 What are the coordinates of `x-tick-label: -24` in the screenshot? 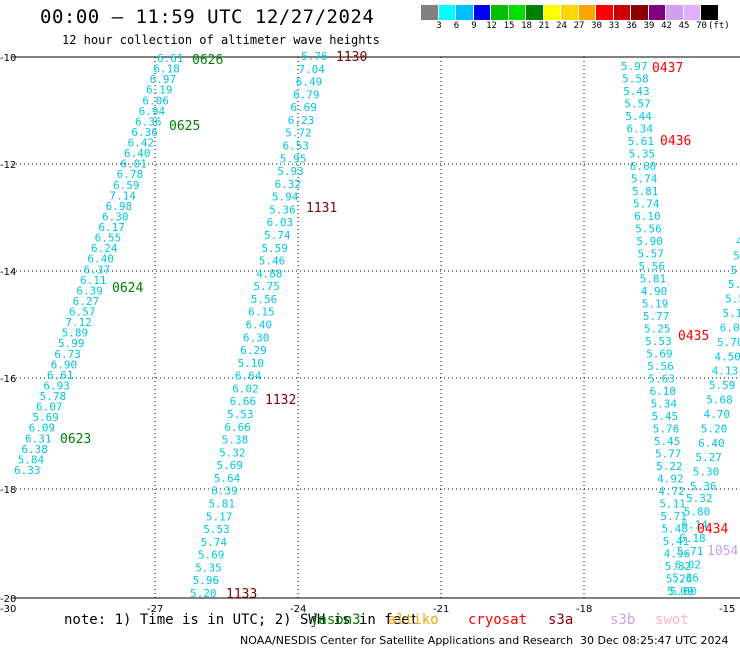 It's located at (298, 609).